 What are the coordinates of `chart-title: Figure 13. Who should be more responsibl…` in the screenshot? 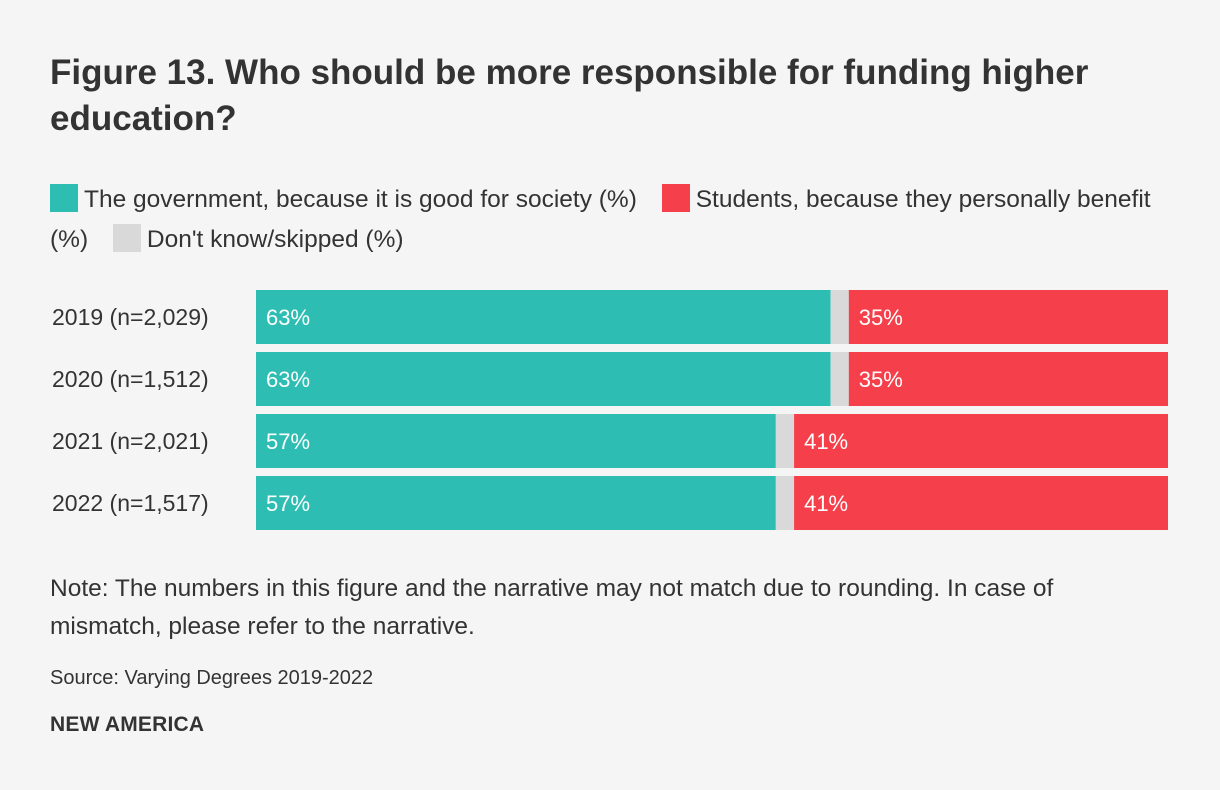 It's located at (569, 95).